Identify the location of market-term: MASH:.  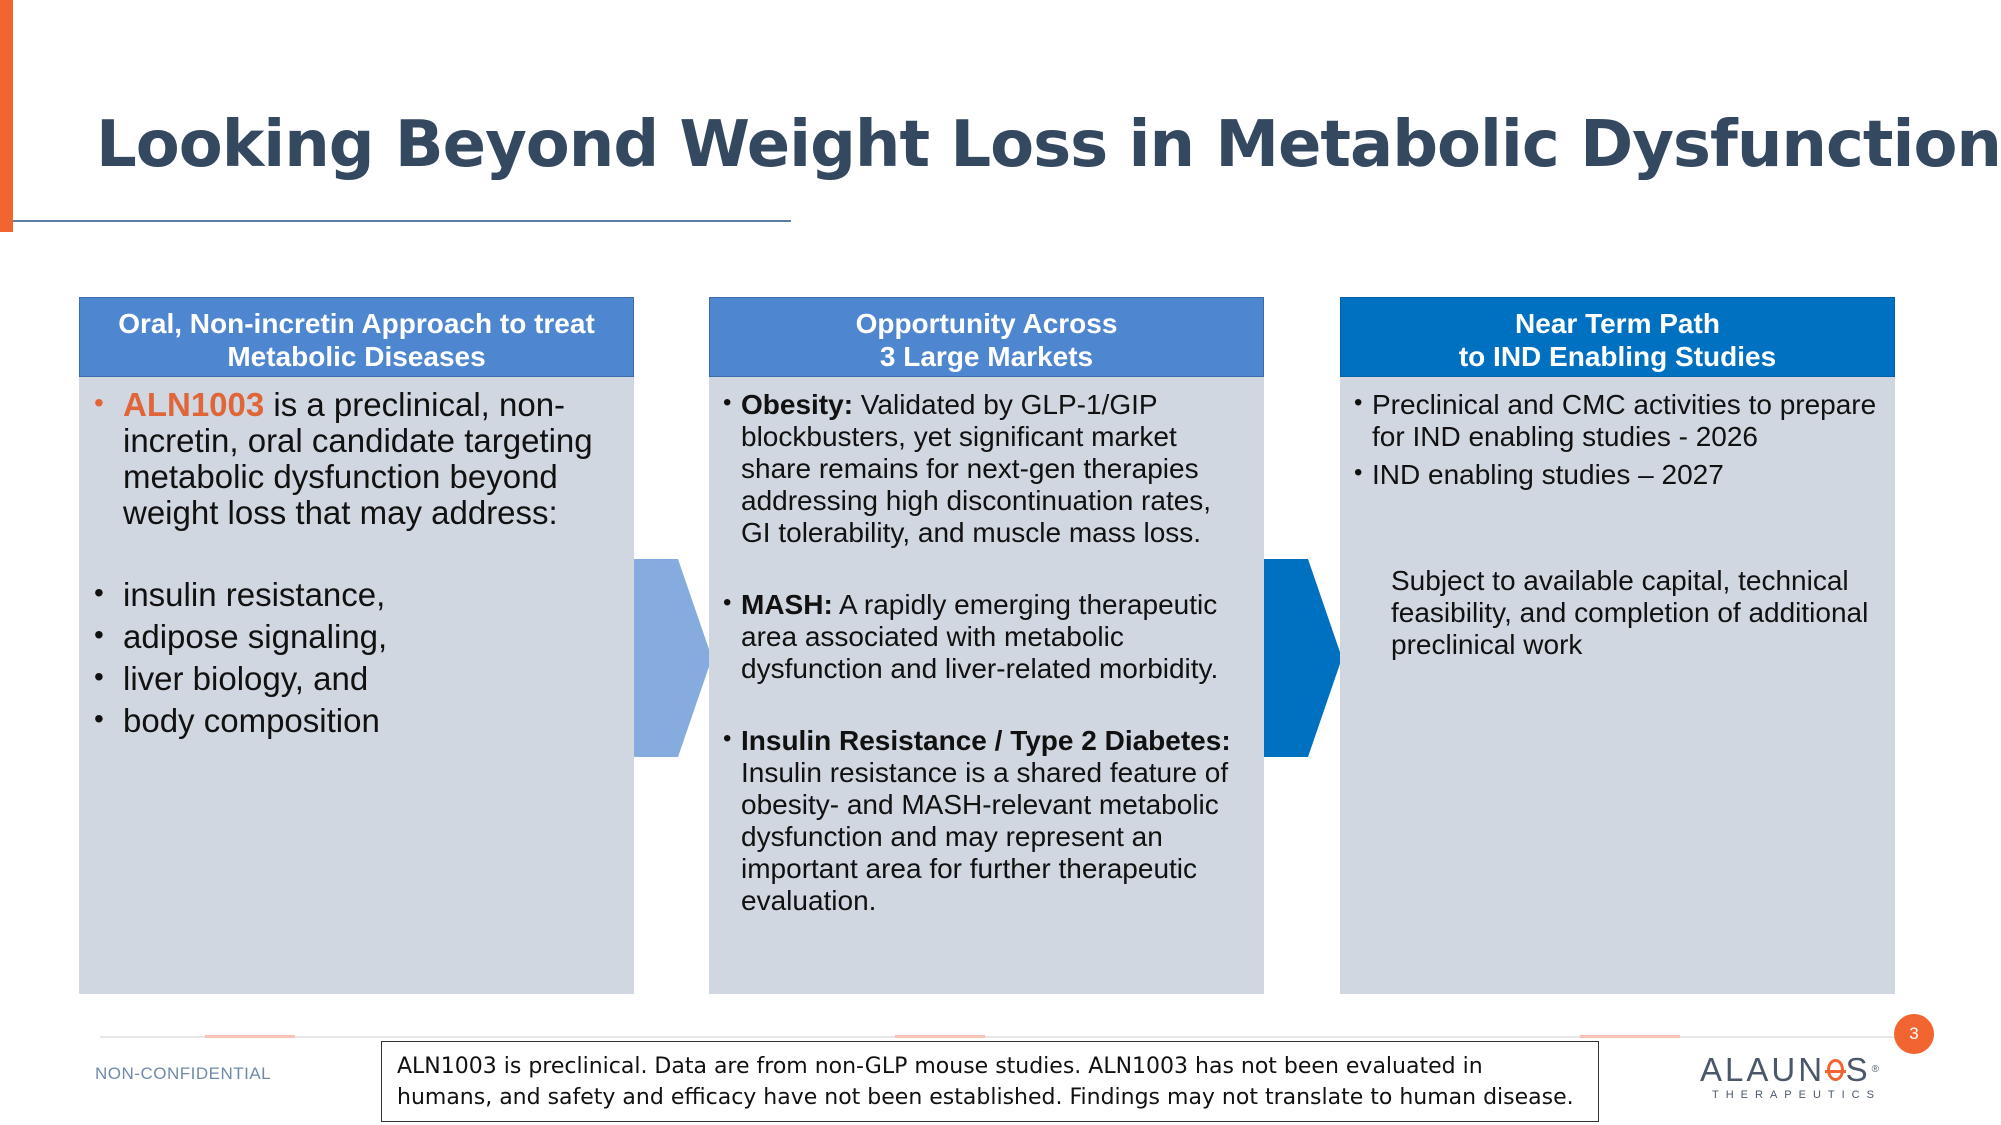
(787, 604).